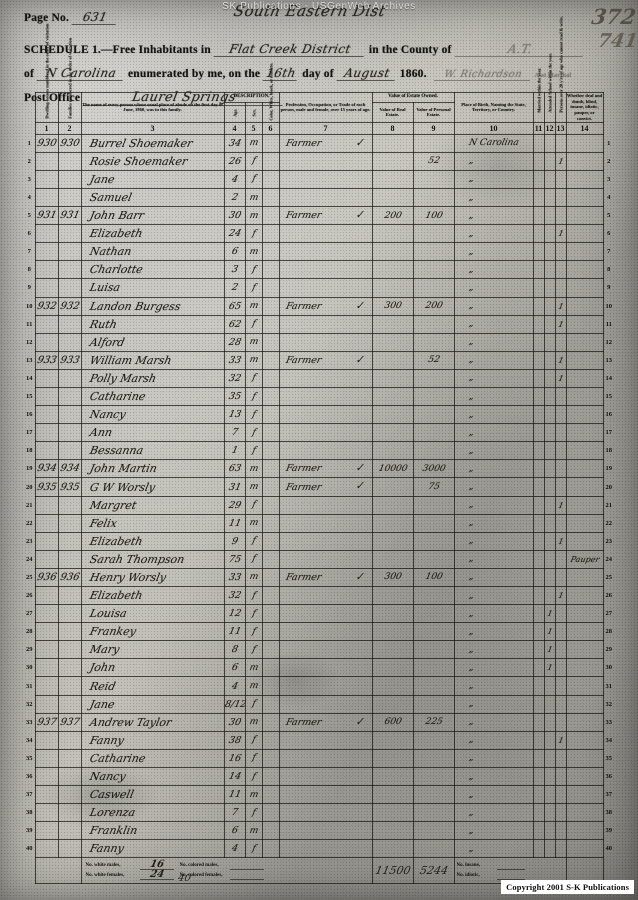 The height and width of the screenshot is (900, 638). I want to click on cell-age: 33, so click(234, 360).